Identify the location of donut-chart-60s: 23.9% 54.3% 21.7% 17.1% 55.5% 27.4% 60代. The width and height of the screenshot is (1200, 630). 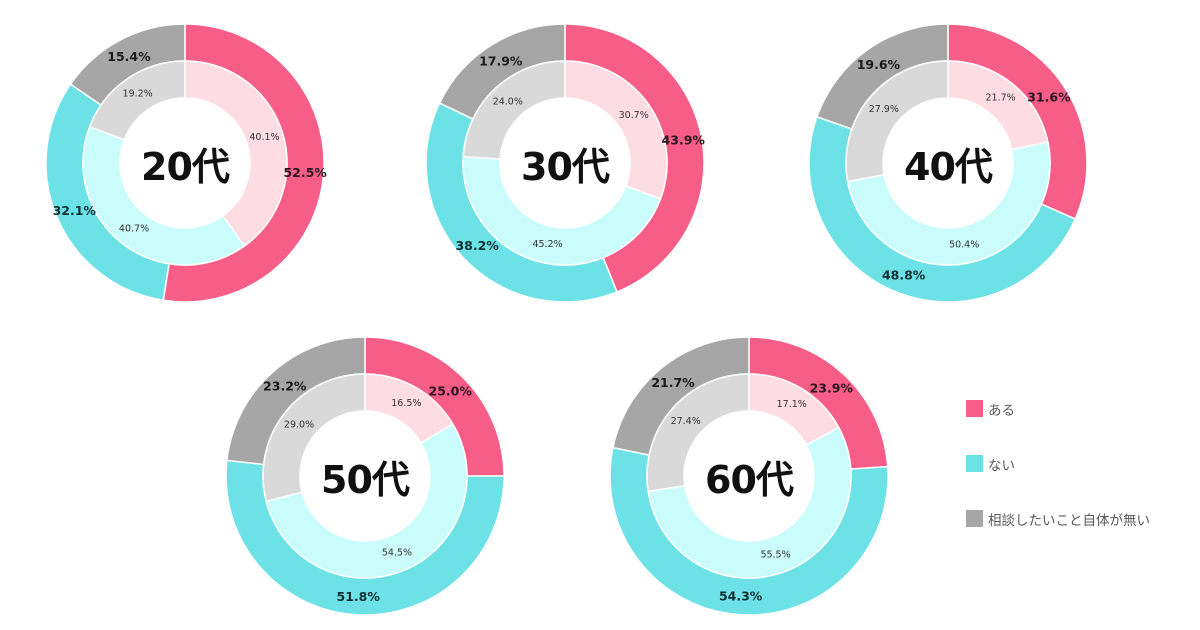
(749, 476).